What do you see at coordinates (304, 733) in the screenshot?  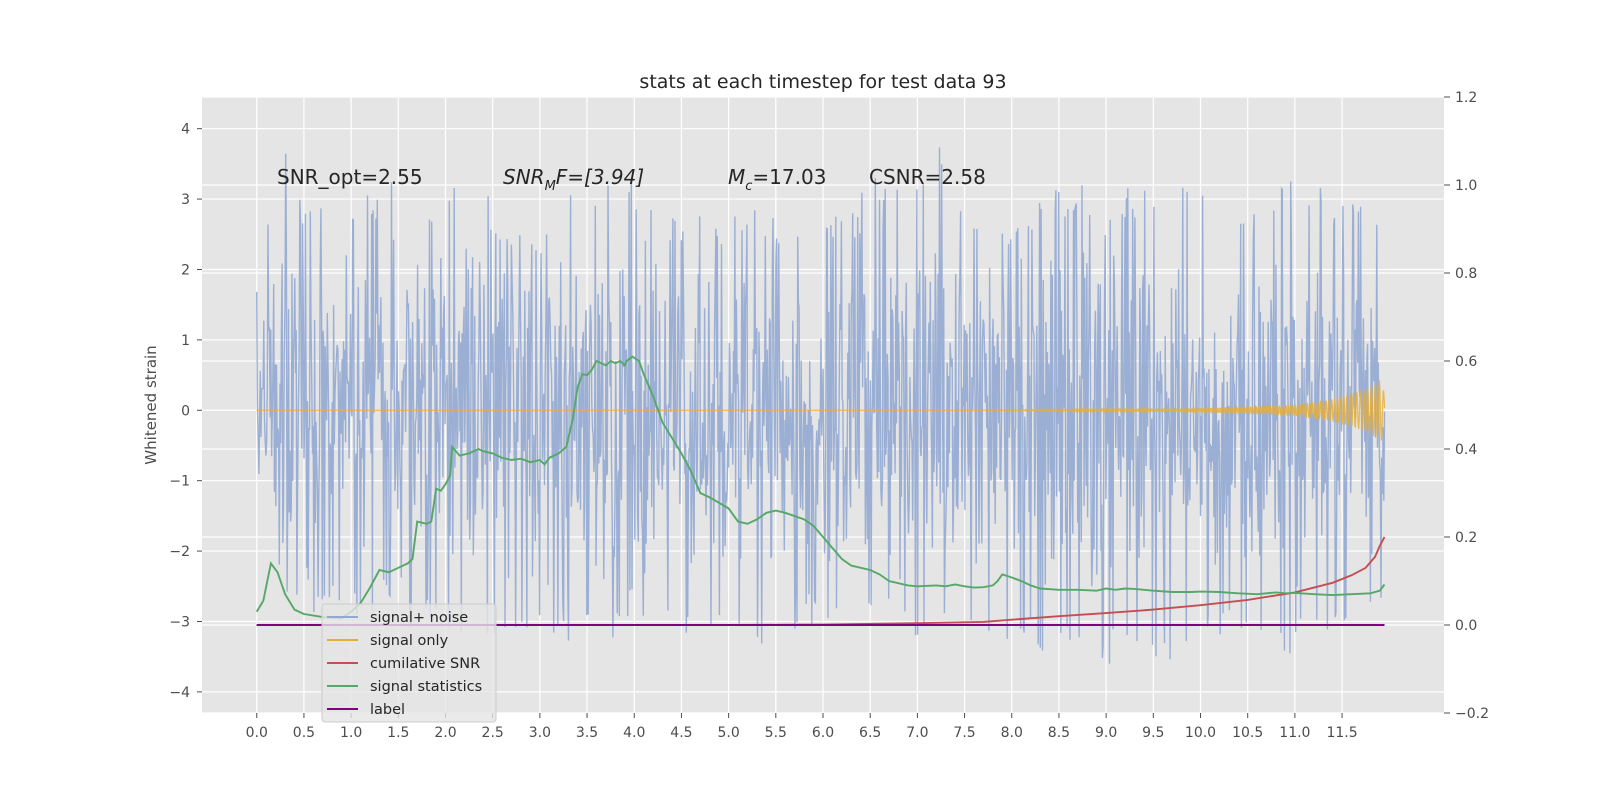 I see `x-tick-label: 0.5` at bounding box center [304, 733].